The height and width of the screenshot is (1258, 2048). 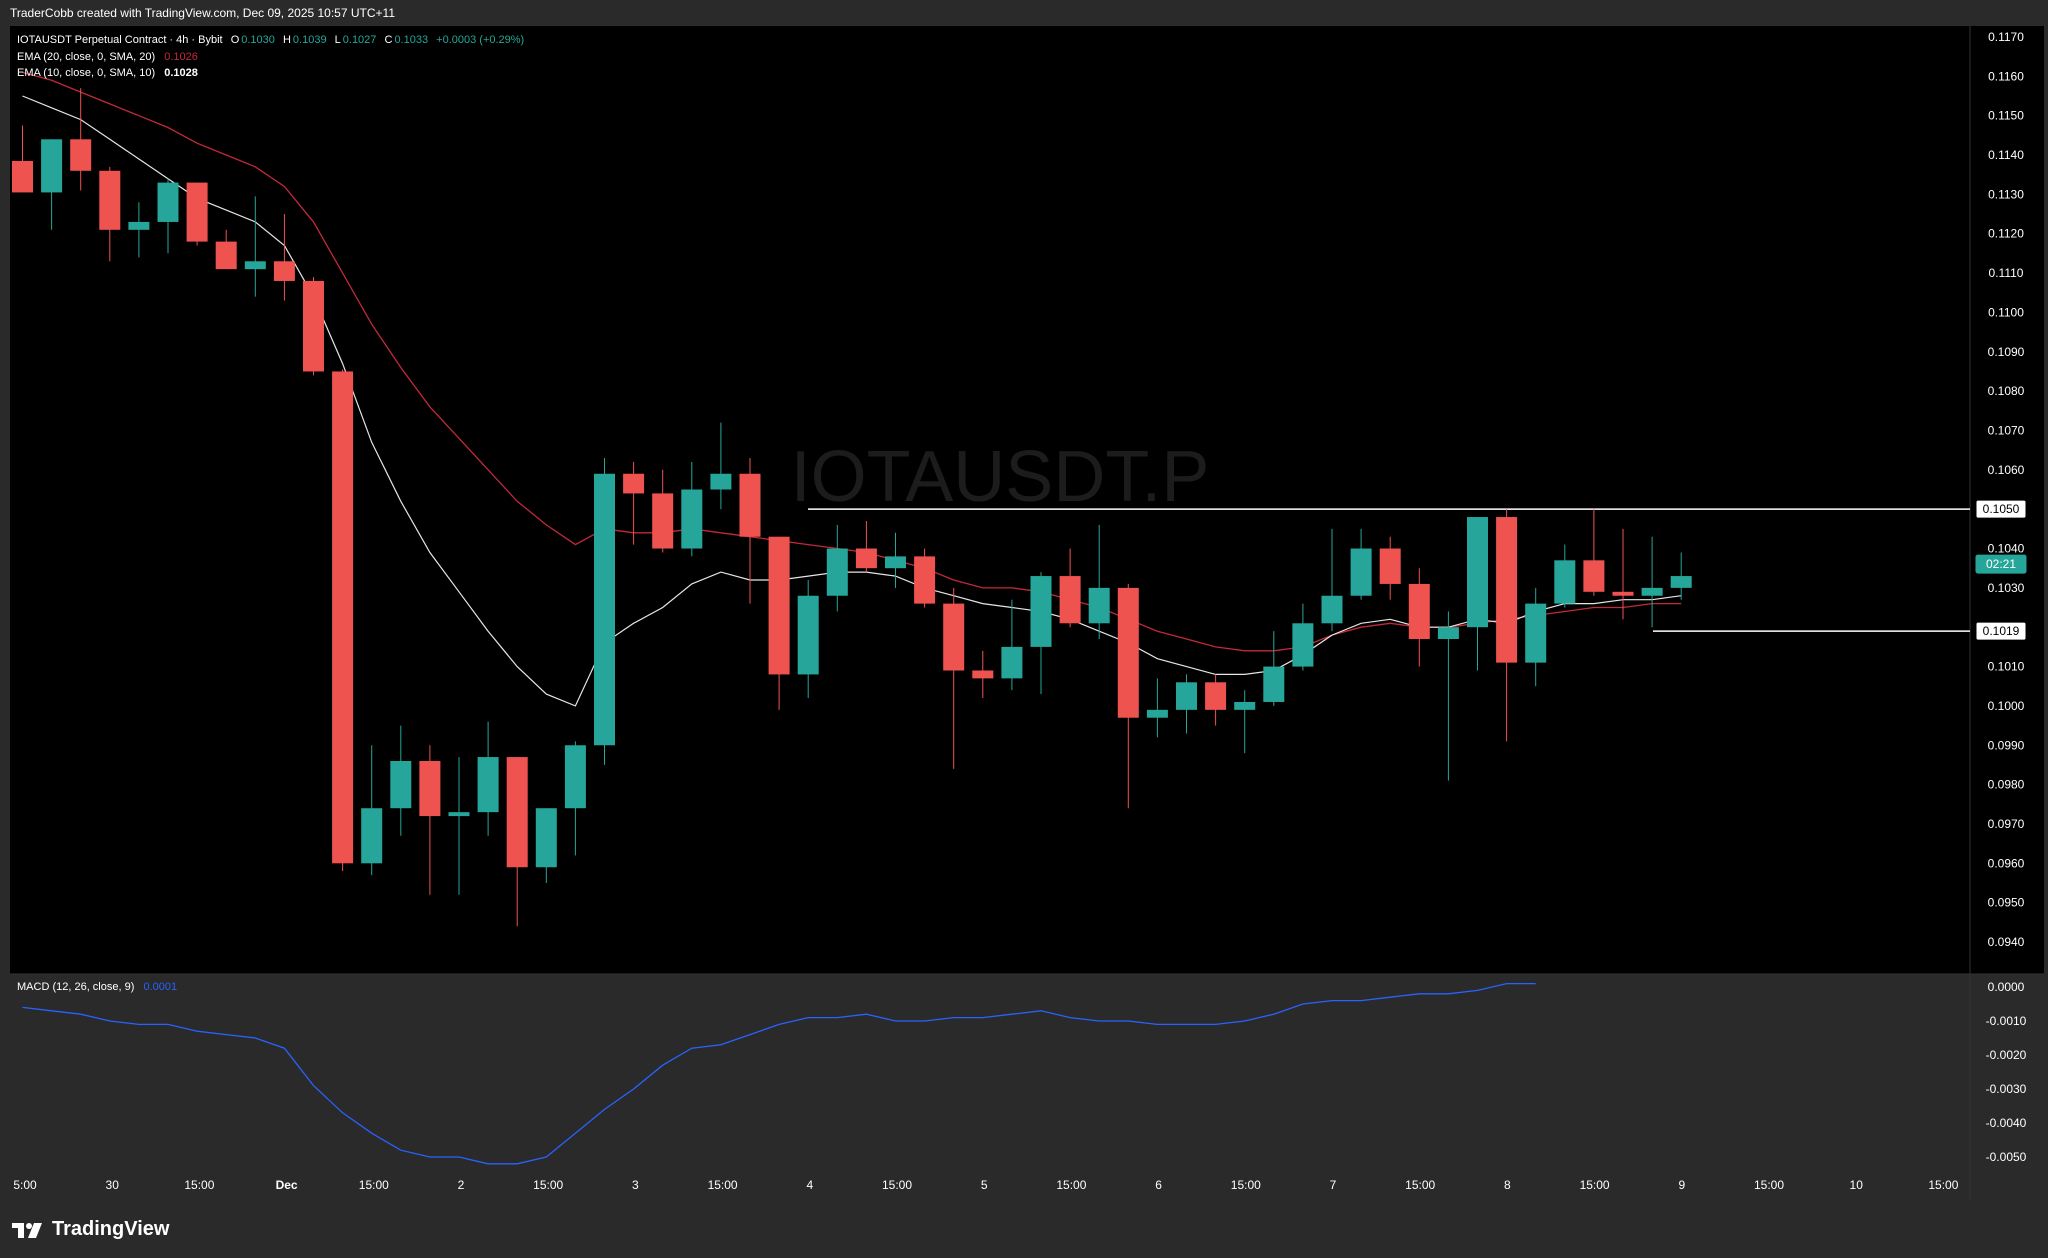 What do you see at coordinates (2001, 564) in the screenshot?
I see `badge-label: 02:21` at bounding box center [2001, 564].